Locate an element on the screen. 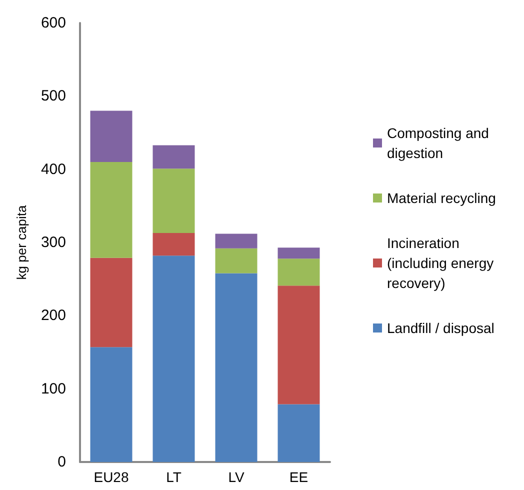 Image resolution: width=524 pixels, height=490 pixels. y-tick-label: 400 is located at coordinates (53, 169).